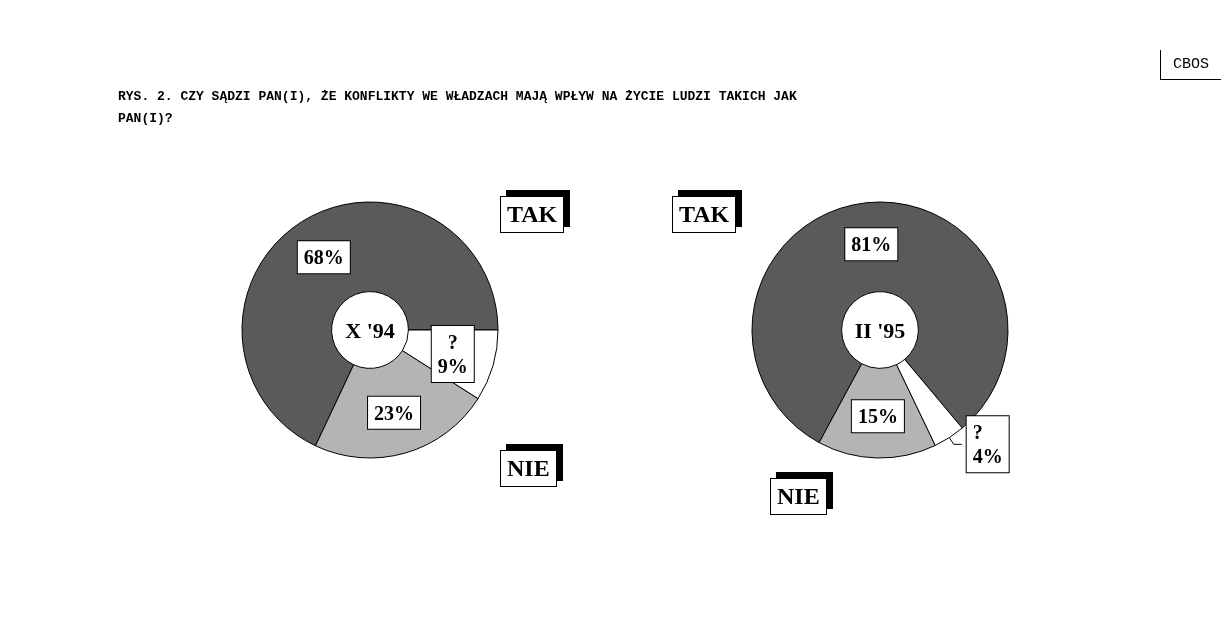 The image size is (1229, 620). I want to click on data-label: 68%, so click(323, 257).